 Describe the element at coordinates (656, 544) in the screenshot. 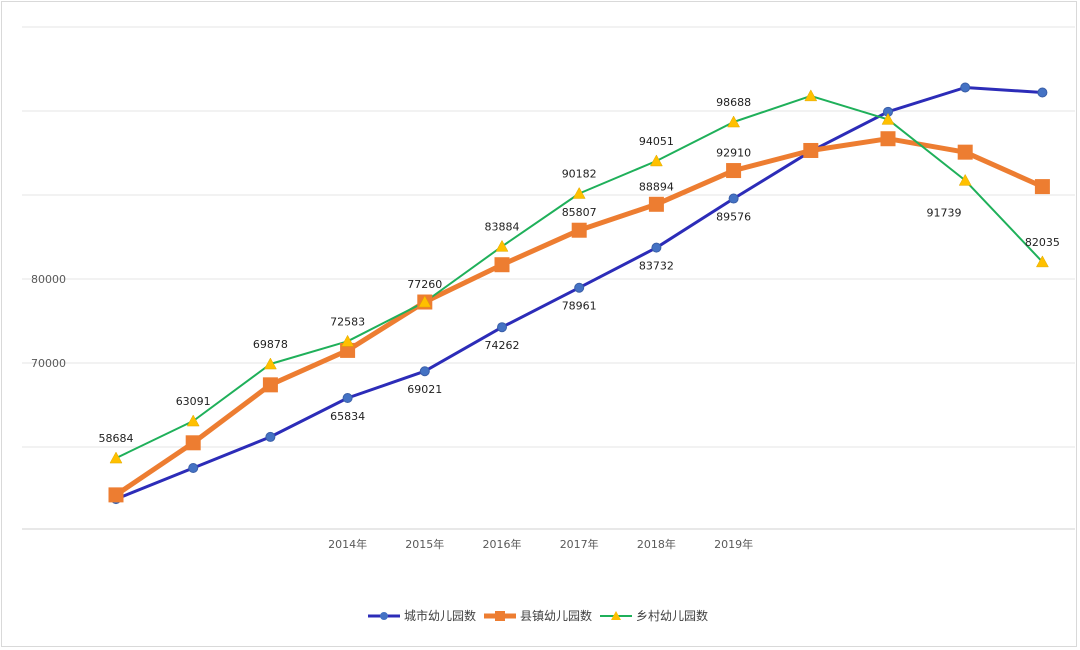

I see `x-tick-label: 2018年` at that location.